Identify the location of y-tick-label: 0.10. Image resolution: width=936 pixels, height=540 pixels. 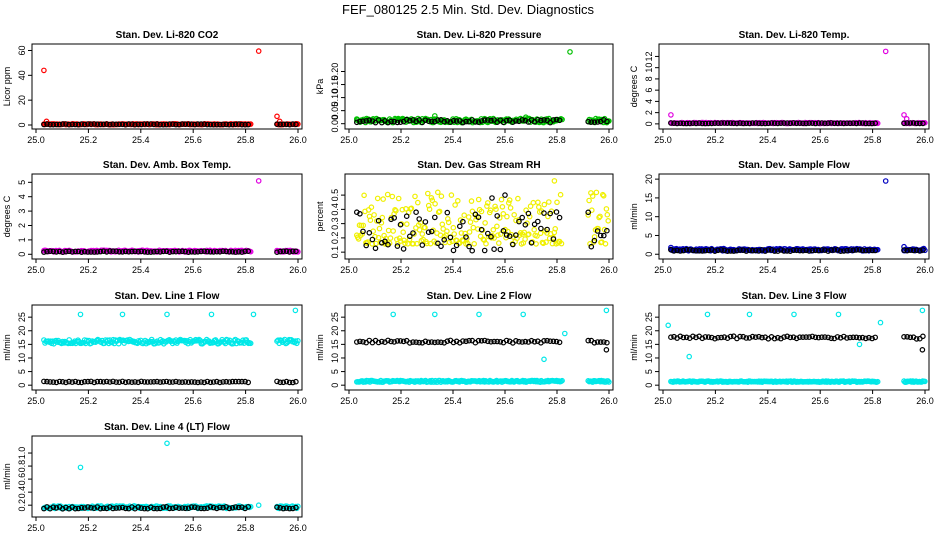
(335, 98).